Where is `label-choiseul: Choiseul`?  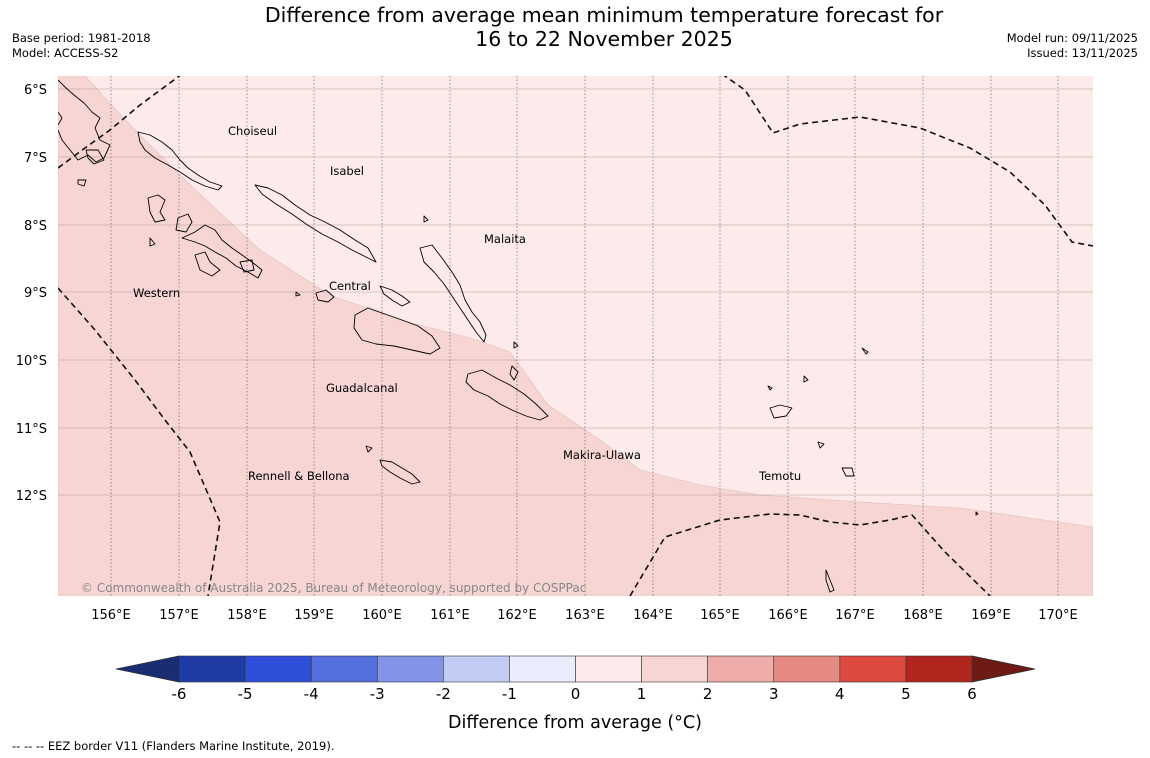 label-choiseul: Choiseul is located at coordinates (252, 131).